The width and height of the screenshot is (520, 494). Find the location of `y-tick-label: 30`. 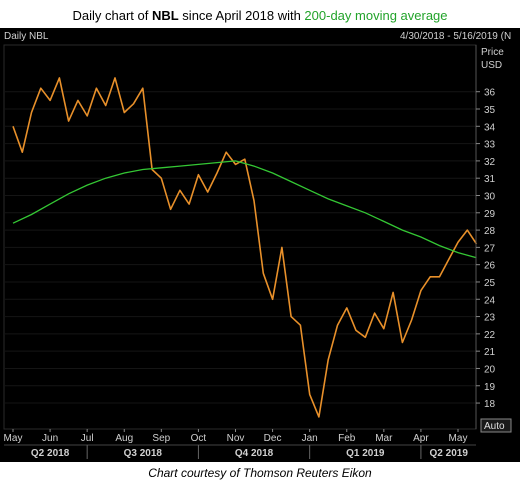

y-tick-label: 30 is located at coordinates (490, 196).